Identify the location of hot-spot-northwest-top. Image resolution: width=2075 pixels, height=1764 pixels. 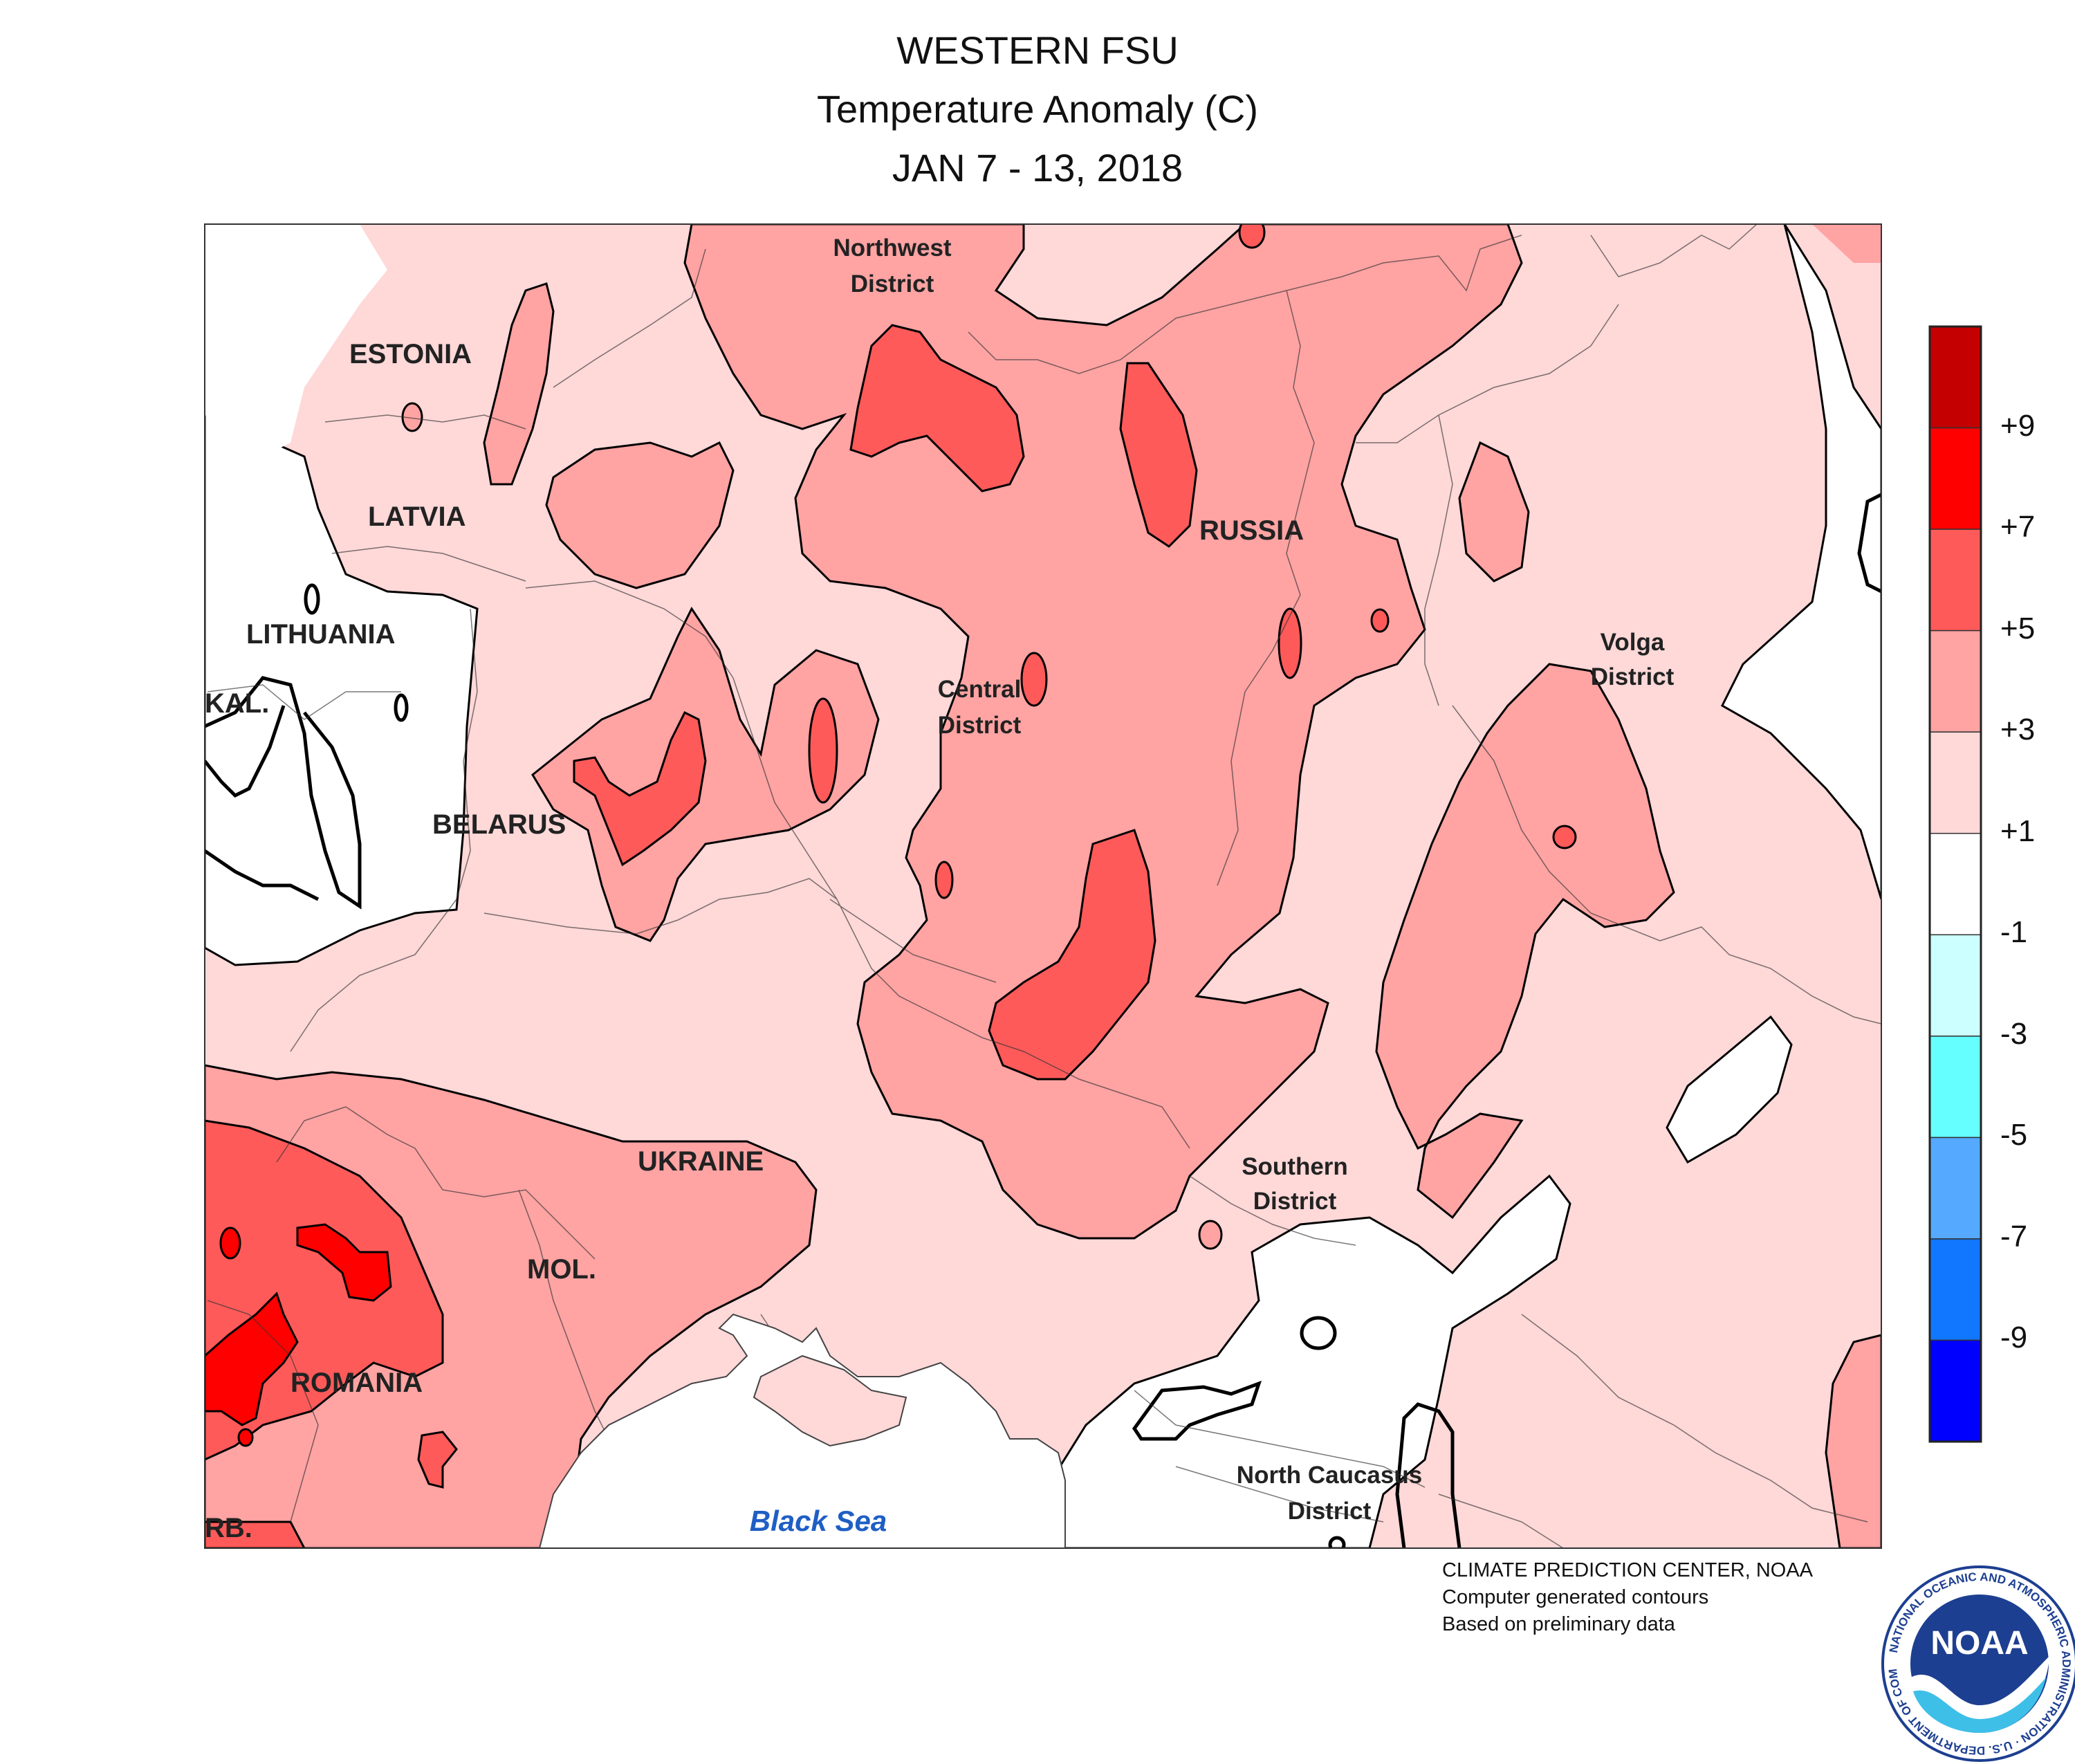
(1252, 236).